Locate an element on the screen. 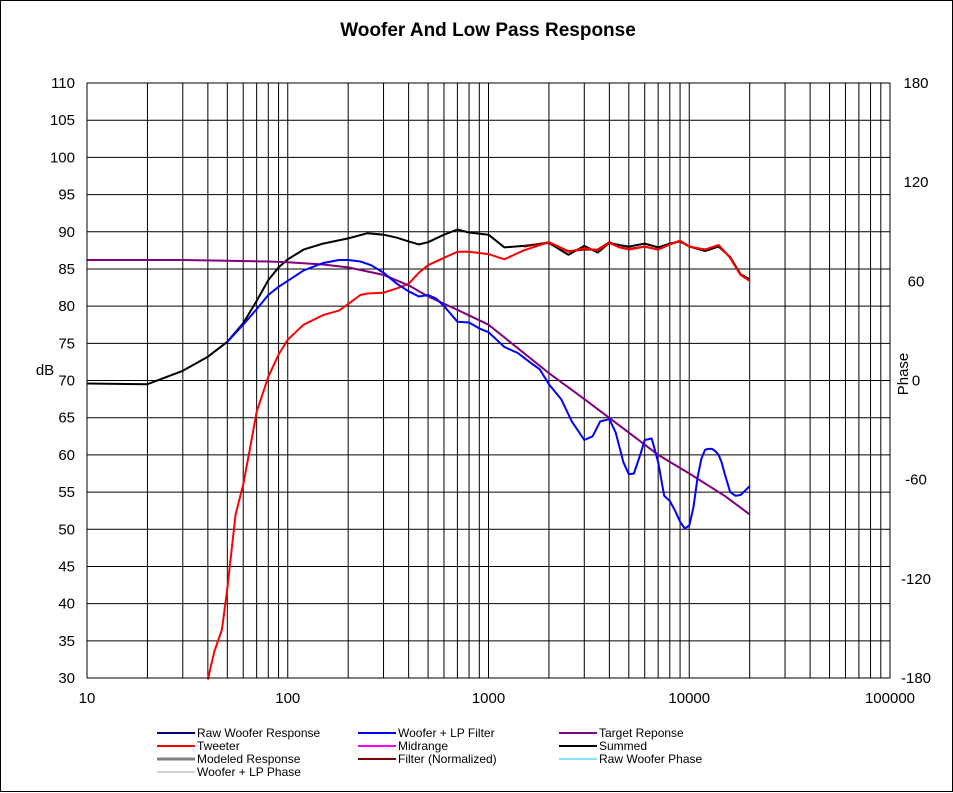  x-tick-label: 100000 is located at coordinates (890, 698).